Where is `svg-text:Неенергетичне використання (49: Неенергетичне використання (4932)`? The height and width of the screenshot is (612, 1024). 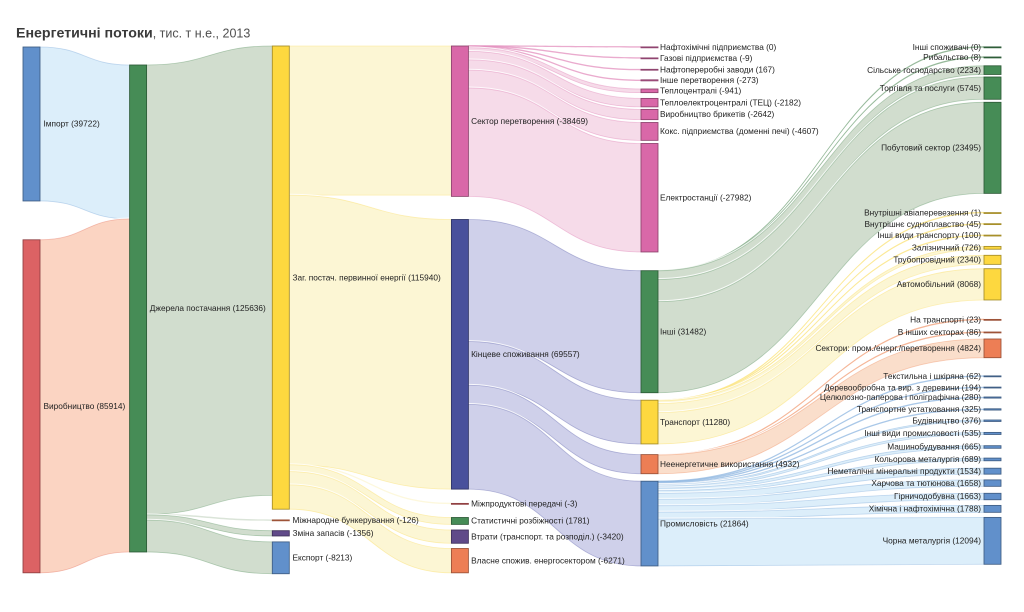
svg-text:Неенергетичне використання (49: Неенергетичне використання (4932) is located at coordinates (730, 464).